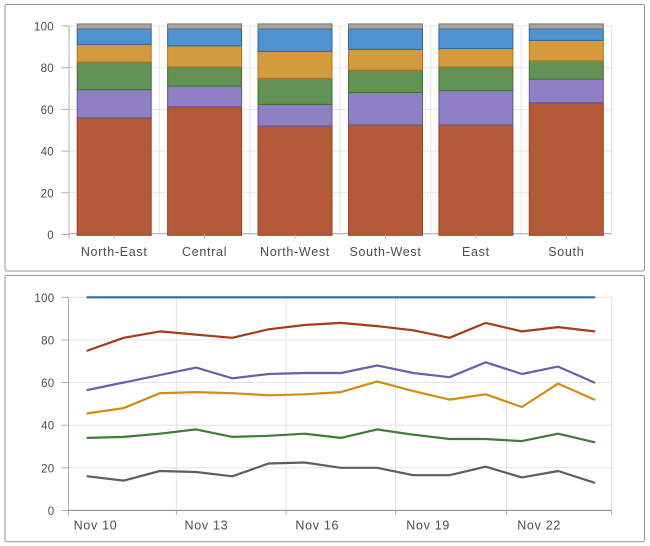 This screenshot has height=546, width=650. I want to click on svg-text: Nov 22, so click(539, 526).